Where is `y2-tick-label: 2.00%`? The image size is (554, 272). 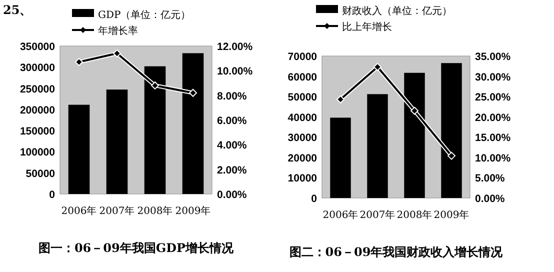
y2-tick-label: 2.00% is located at coordinates (232, 170).